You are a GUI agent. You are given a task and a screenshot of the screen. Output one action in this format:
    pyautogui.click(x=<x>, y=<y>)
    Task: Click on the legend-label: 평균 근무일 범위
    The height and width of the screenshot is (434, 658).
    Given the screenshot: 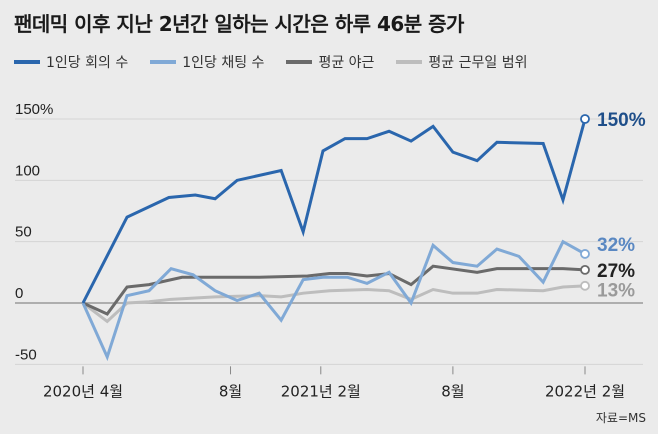 What is the action you would take?
    pyautogui.click(x=478, y=63)
    